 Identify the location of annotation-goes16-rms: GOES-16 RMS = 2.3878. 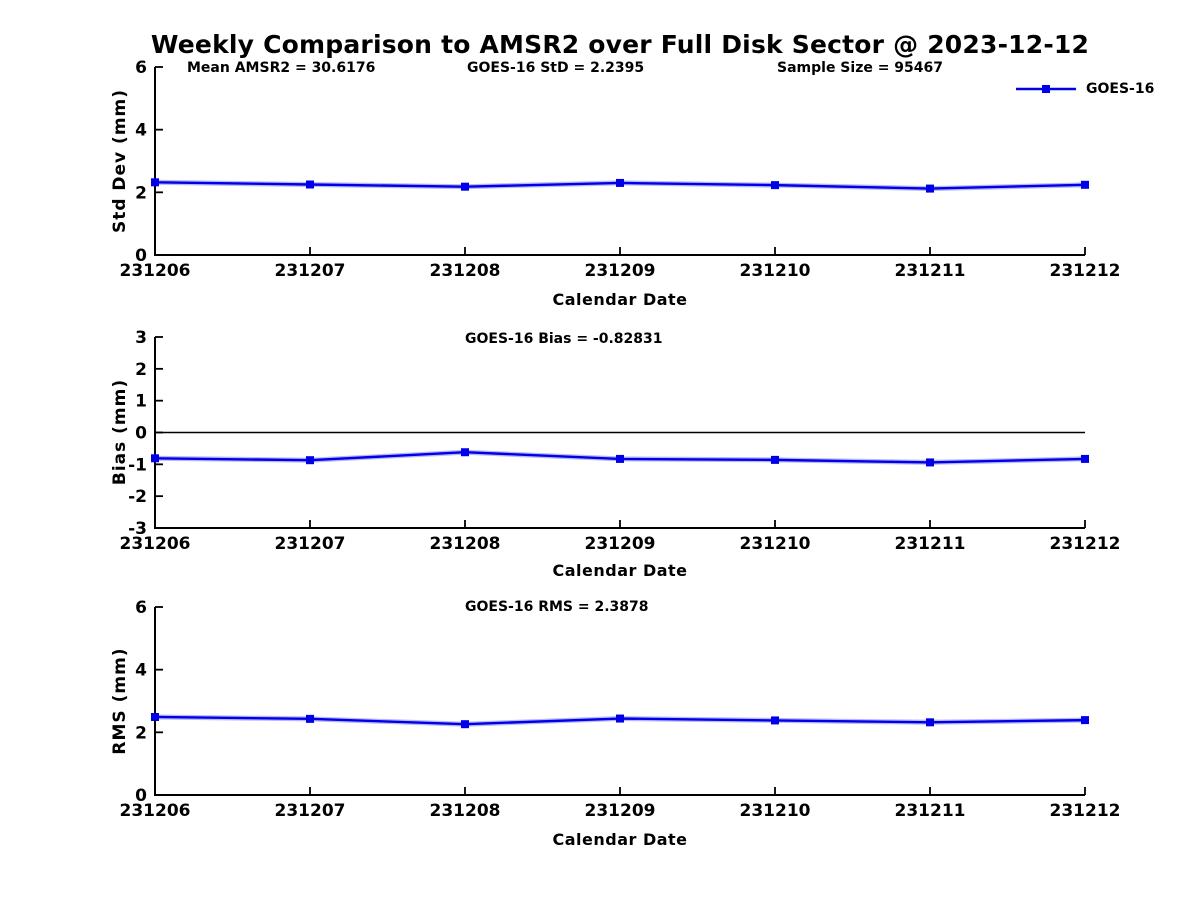
(557, 607).